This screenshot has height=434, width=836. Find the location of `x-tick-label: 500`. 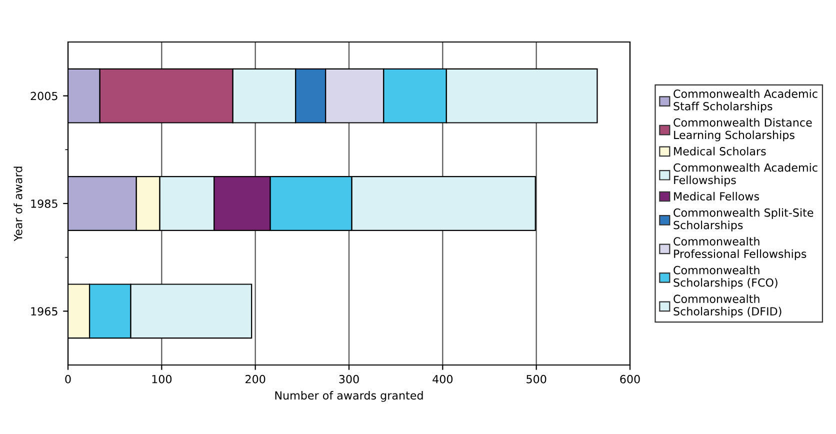

x-tick-label: 500 is located at coordinates (536, 379).